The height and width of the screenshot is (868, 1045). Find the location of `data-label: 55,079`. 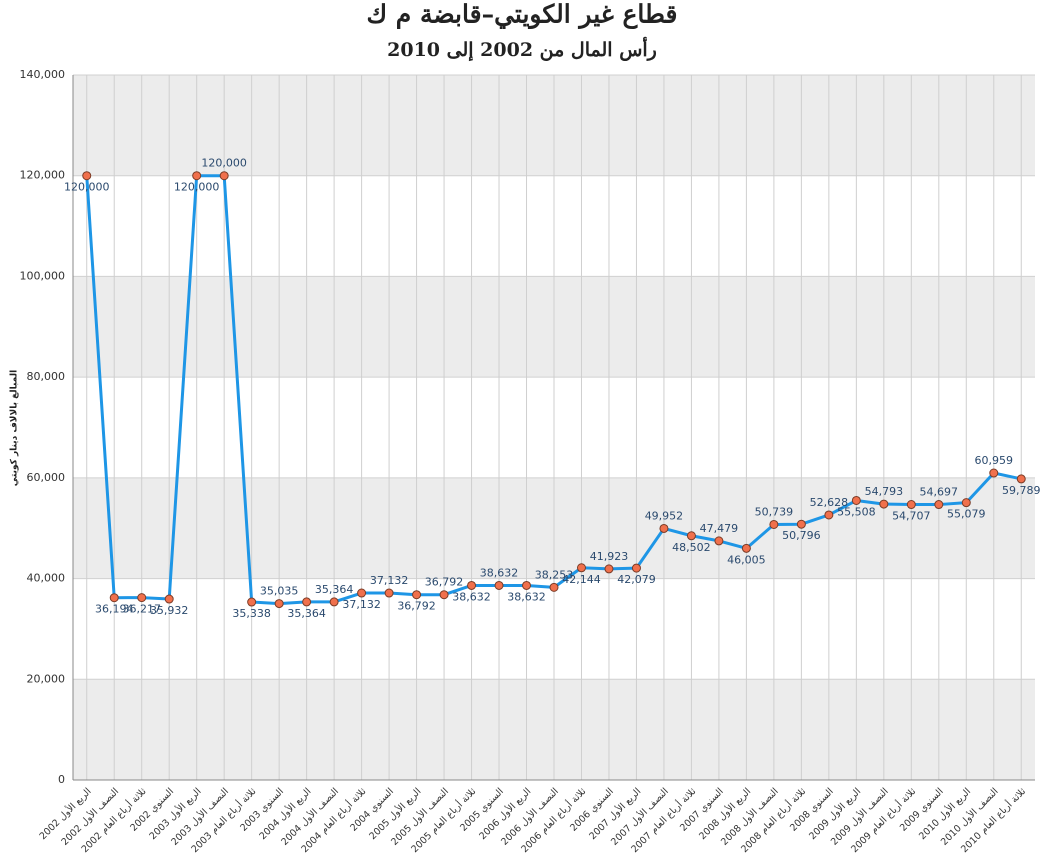

data-label: 55,079 is located at coordinates (966, 514).